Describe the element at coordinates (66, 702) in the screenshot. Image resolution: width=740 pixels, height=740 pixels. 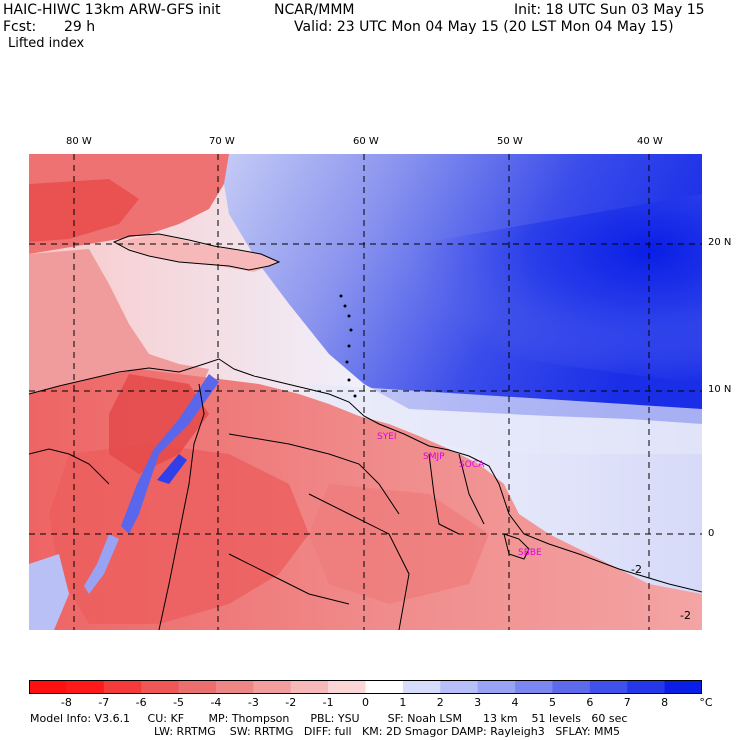
I see `colorbar-tick-label: -8` at that location.